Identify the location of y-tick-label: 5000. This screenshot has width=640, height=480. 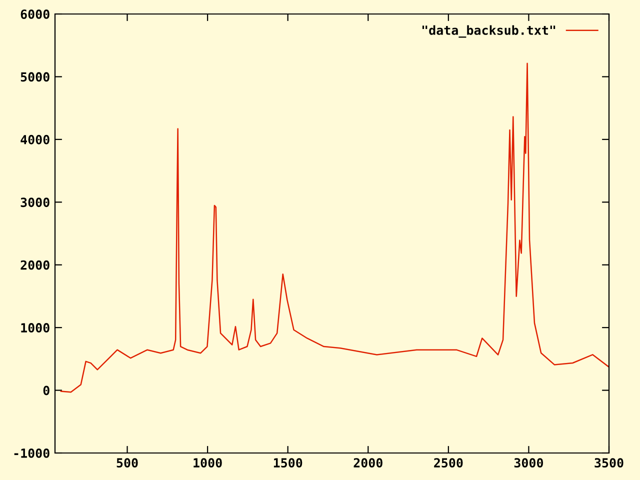
(35, 77).